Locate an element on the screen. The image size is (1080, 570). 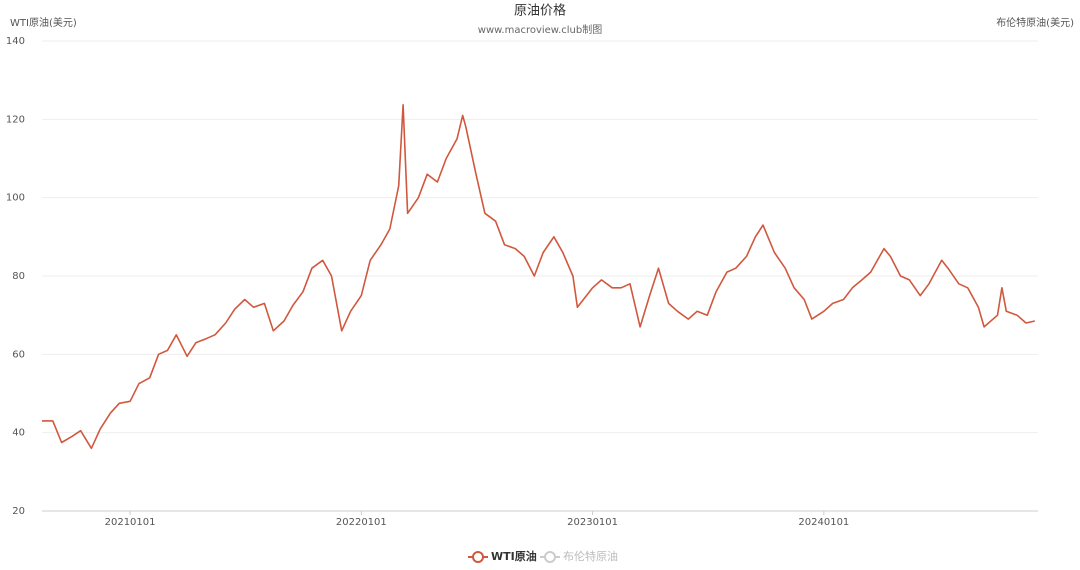
y-tick-label: 80 is located at coordinates (18, 276).